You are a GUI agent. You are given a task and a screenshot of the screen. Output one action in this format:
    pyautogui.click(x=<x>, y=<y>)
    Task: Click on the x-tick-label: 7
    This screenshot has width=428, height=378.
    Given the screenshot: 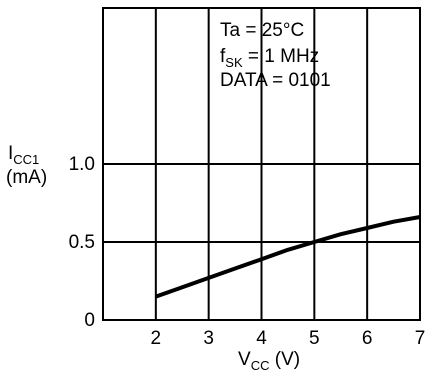 What is the action you would take?
    pyautogui.click(x=420, y=338)
    